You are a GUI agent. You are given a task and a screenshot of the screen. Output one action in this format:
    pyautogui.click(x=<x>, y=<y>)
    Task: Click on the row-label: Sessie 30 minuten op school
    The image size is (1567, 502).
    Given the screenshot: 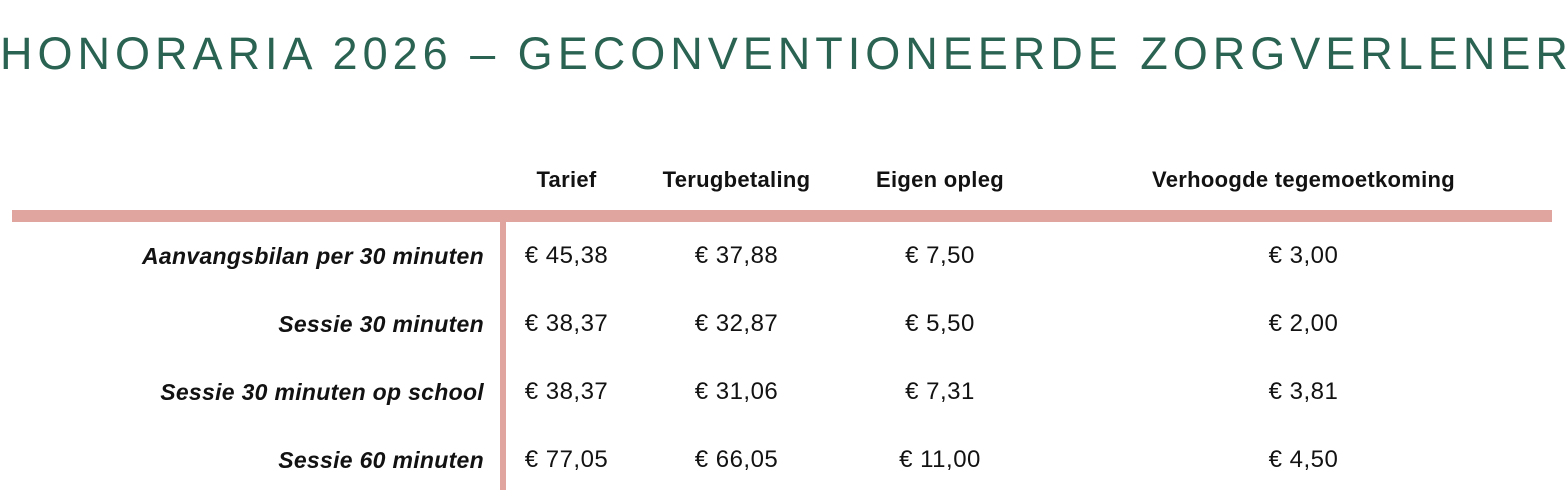 What is the action you would take?
    pyautogui.click(x=322, y=391)
    